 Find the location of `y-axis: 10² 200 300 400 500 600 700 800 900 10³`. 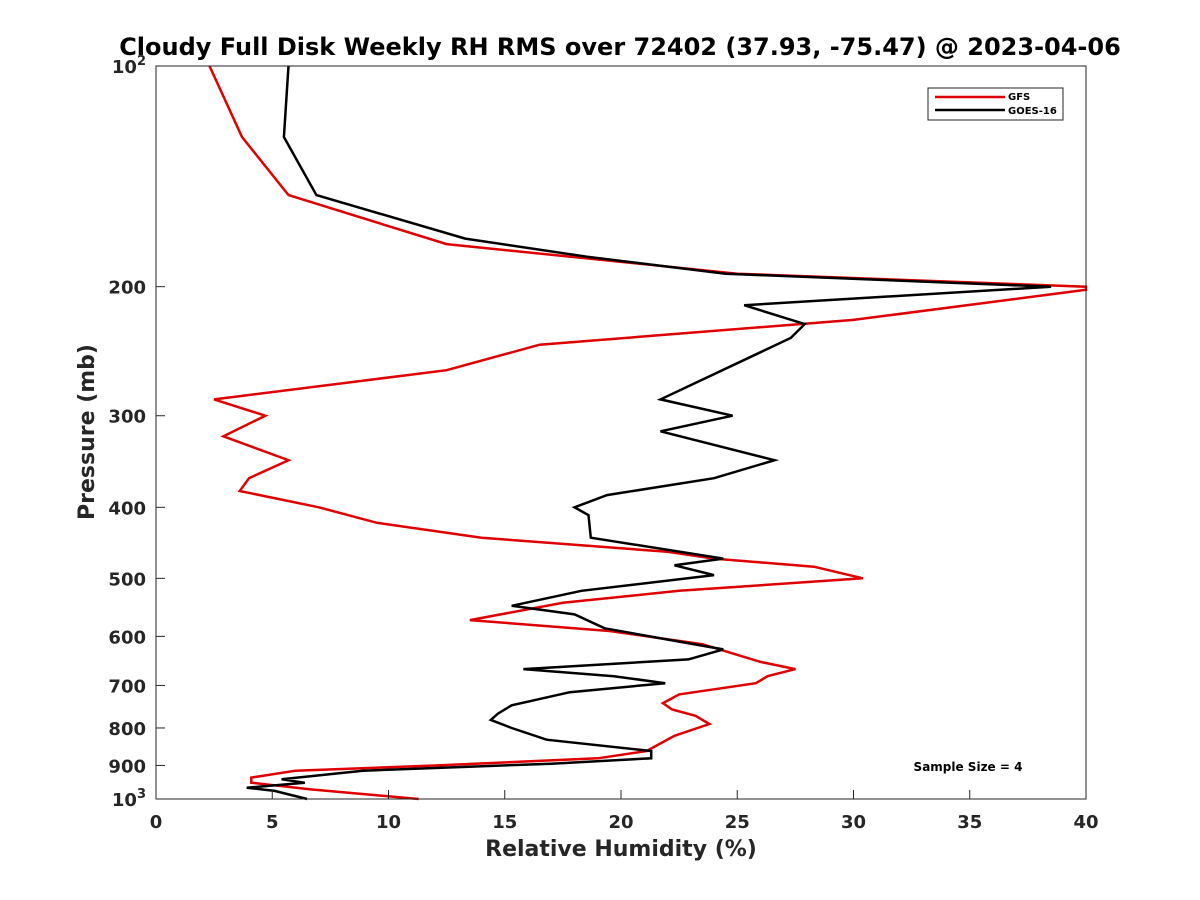

y-axis: 10² 200 300 400 500 600 700 800 900 10³ is located at coordinates (136, 432).